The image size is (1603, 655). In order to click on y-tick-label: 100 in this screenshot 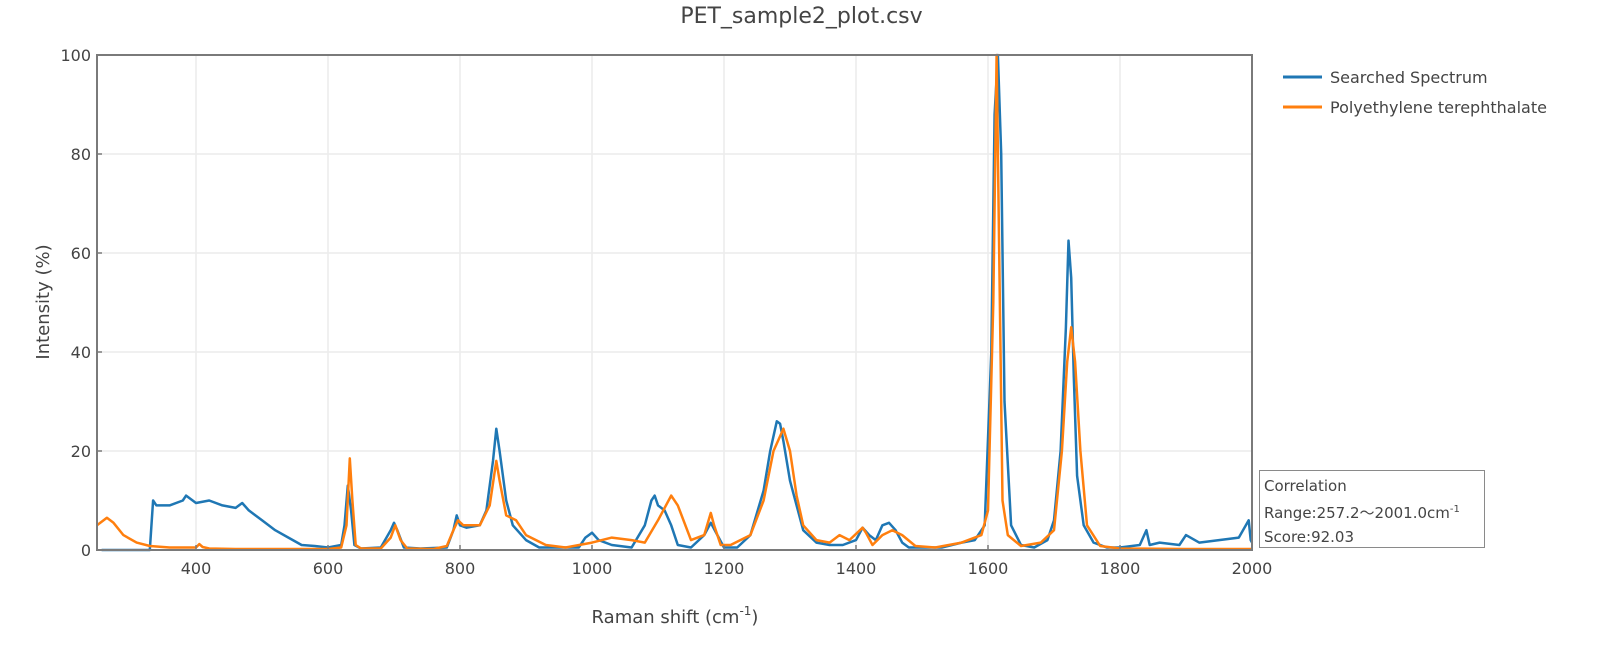, I will do `click(75, 55)`.